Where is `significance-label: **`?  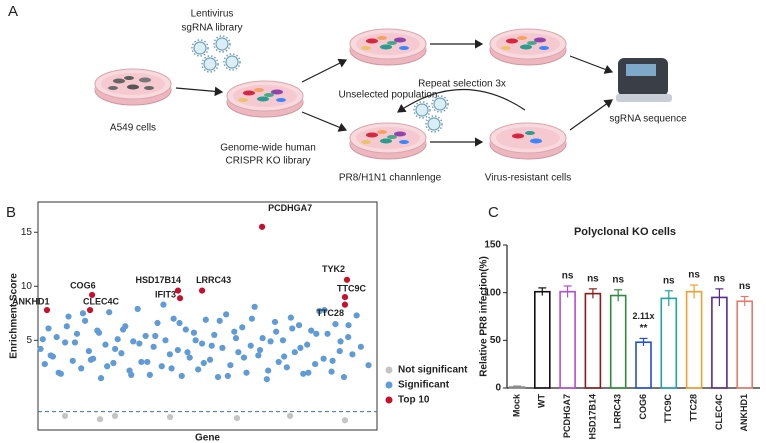
significance-label: ** is located at coordinates (644, 328).